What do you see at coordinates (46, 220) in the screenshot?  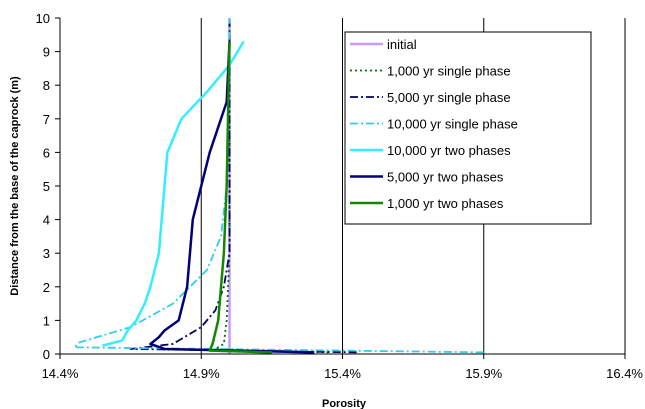 I see `y-tick-label: 4` at bounding box center [46, 220].